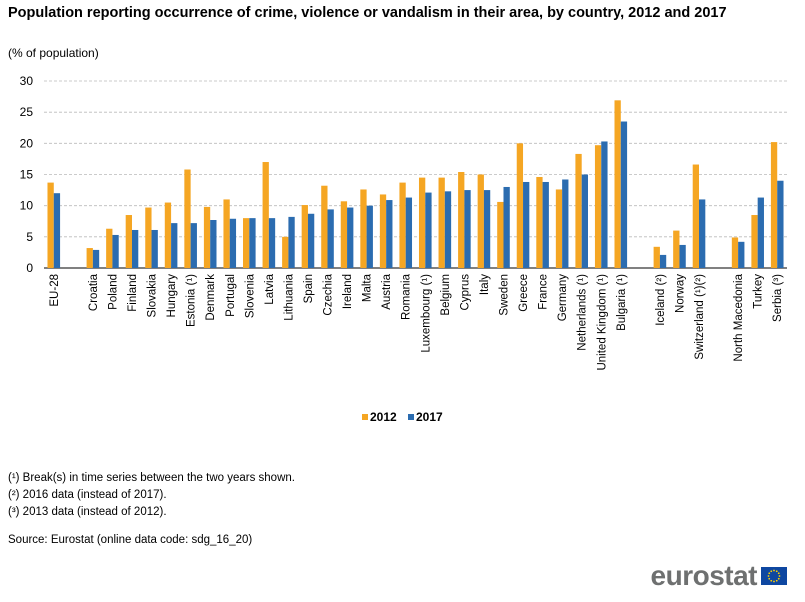  I want to click on eurostat-logo: eurostat, so click(719, 576).